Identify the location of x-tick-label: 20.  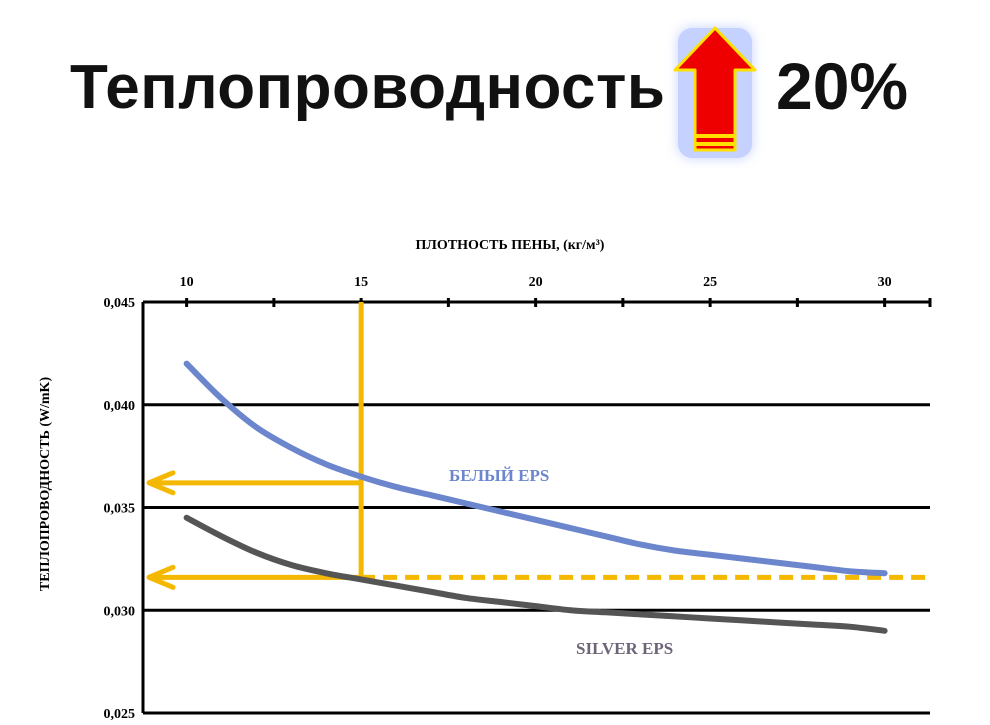
(536, 282).